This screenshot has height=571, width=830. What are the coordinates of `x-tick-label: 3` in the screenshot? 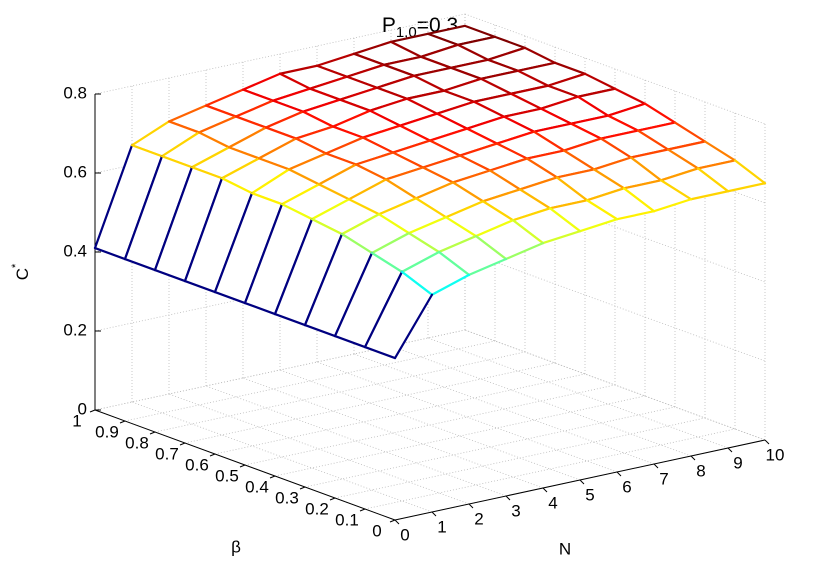 It's located at (515, 510).